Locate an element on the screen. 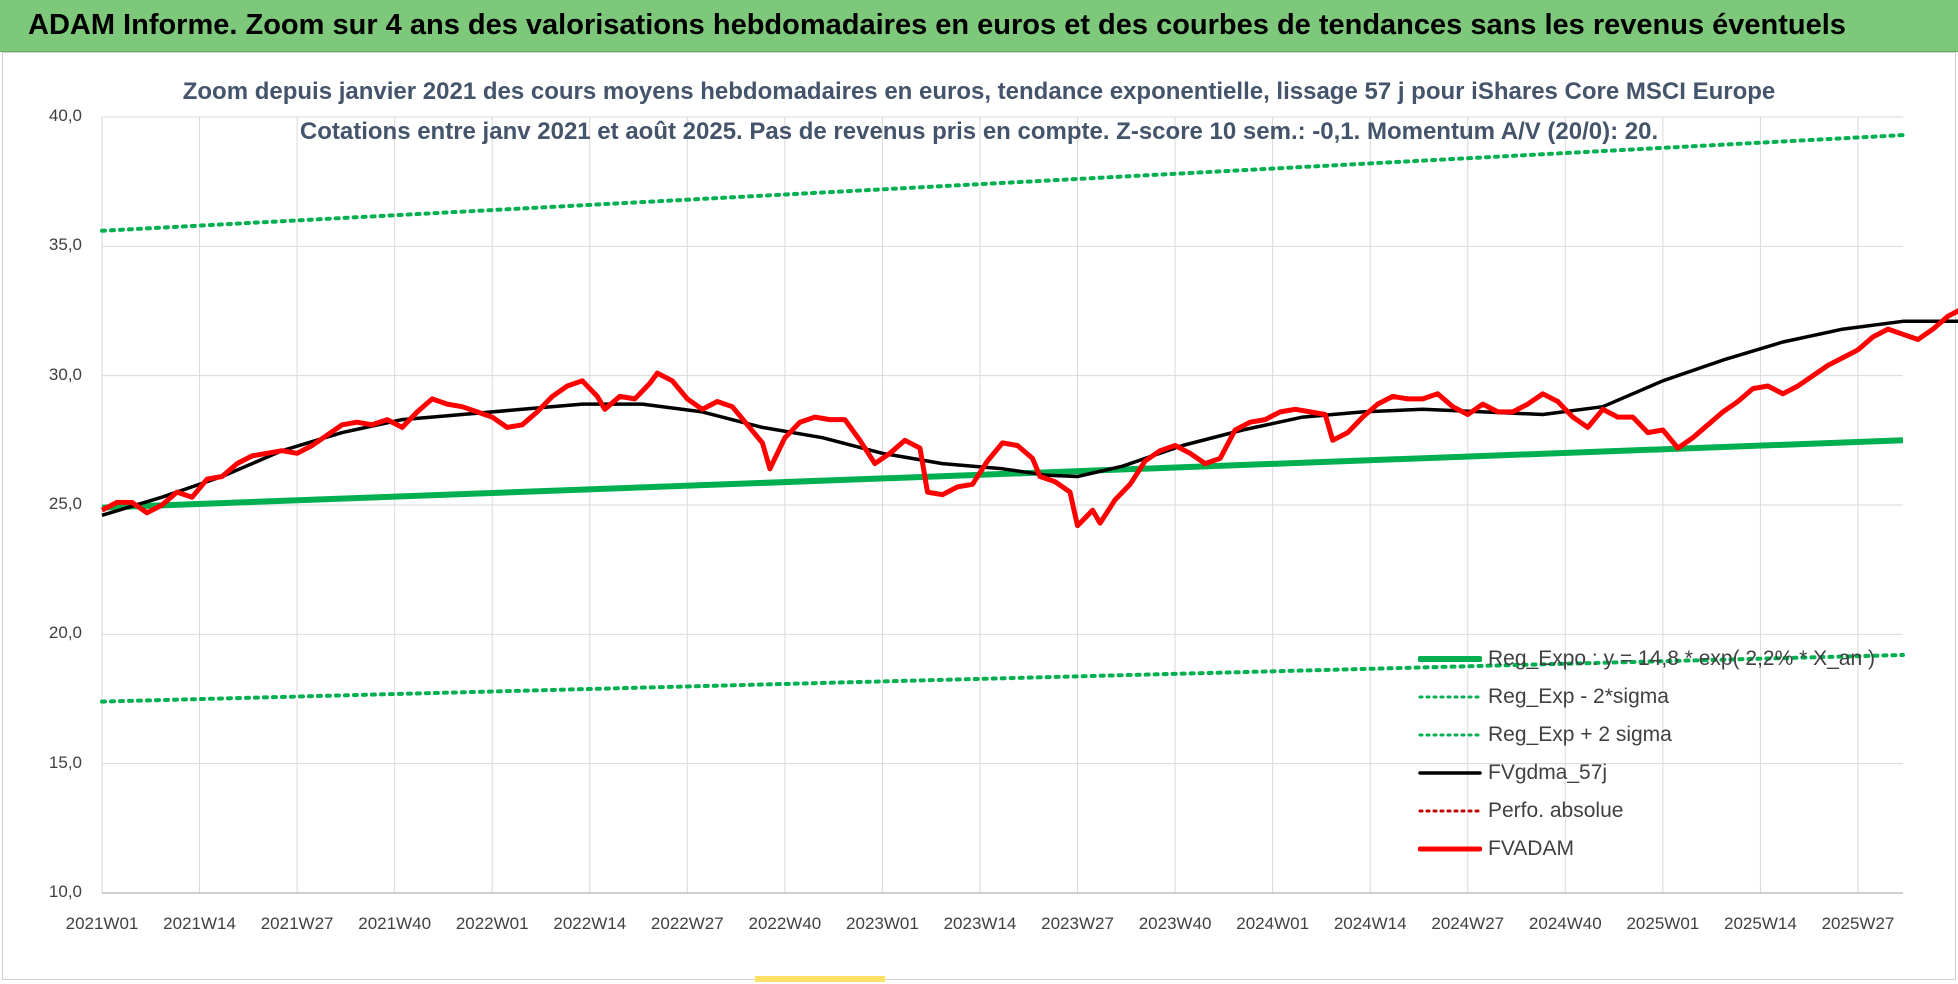  x-tick-label: 2023W01 is located at coordinates (882, 923).